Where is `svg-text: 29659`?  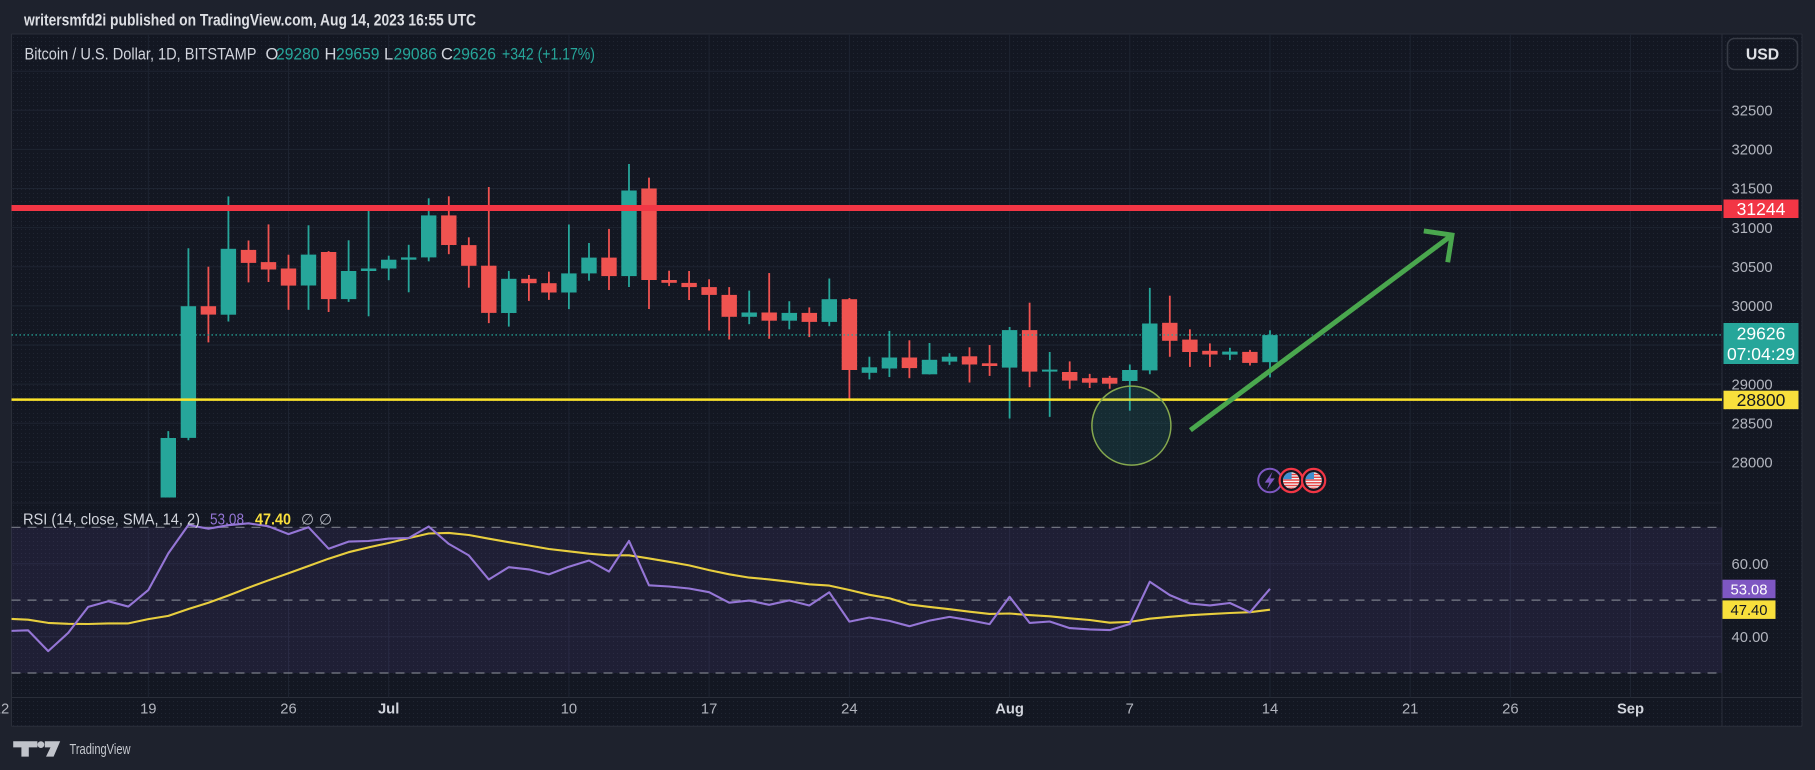 svg-text: 29659 is located at coordinates (358, 55).